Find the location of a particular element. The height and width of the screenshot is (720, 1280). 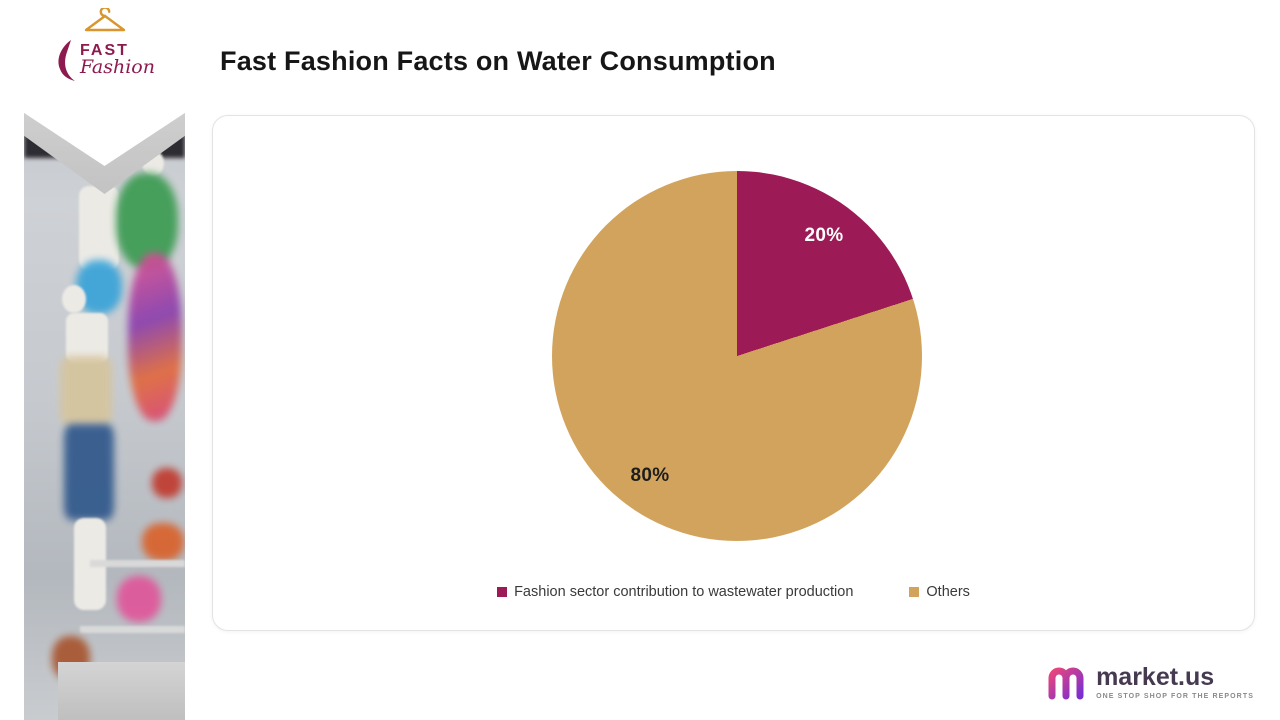

hanger-icon is located at coordinates (104, 20).